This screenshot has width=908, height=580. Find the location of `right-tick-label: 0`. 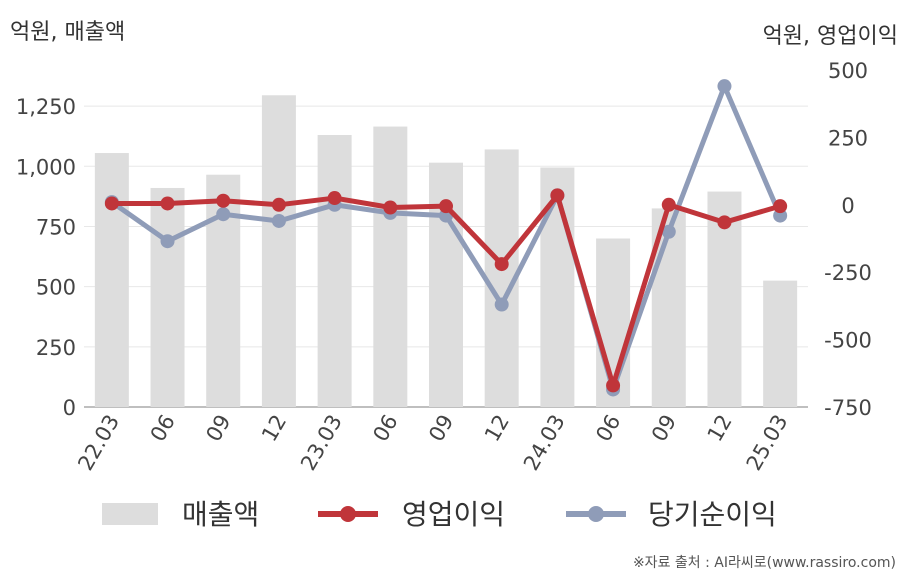

right-tick-label: 0 is located at coordinates (847, 206).